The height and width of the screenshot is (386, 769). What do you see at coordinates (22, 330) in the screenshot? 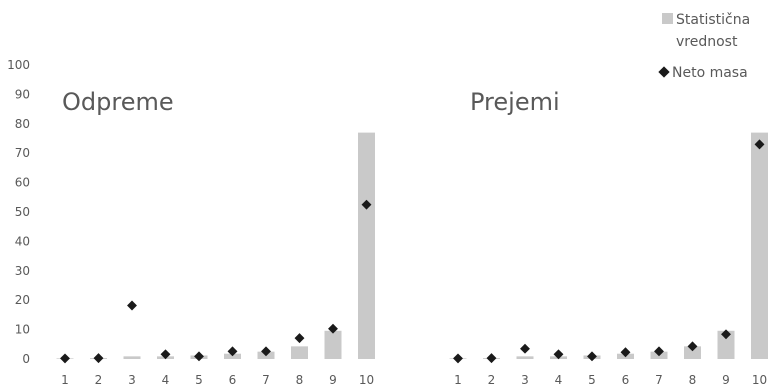
I see `y-tick-label: 10` at bounding box center [22, 330].